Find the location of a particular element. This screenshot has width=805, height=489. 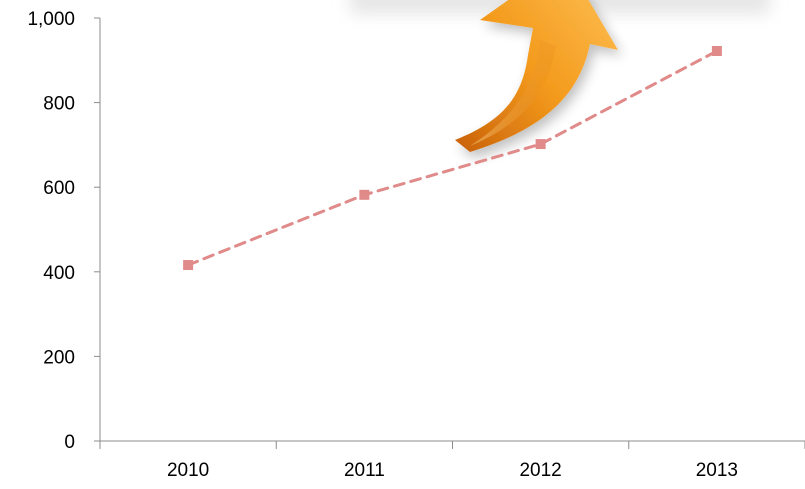

x-tick-label: 2010 is located at coordinates (188, 470).